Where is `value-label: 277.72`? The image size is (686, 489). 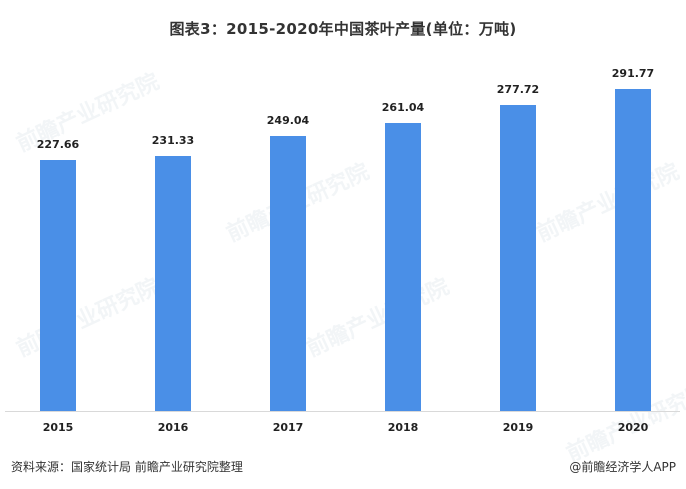
value-label: 277.72 is located at coordinates (518, 89).